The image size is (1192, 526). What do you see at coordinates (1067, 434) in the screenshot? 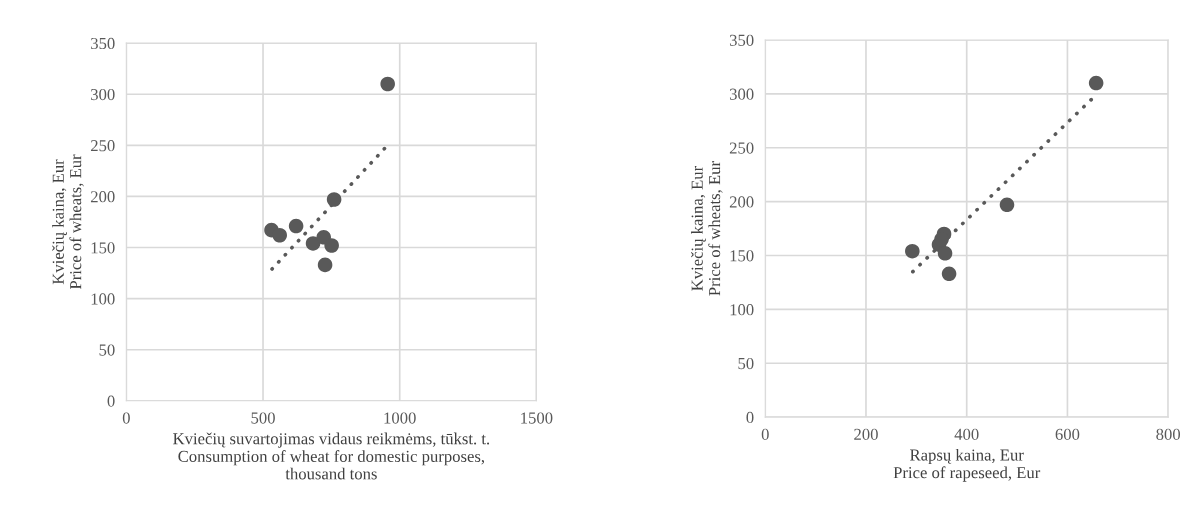
I see `x-tick-label: 600` at bounding box center [1067, 434].